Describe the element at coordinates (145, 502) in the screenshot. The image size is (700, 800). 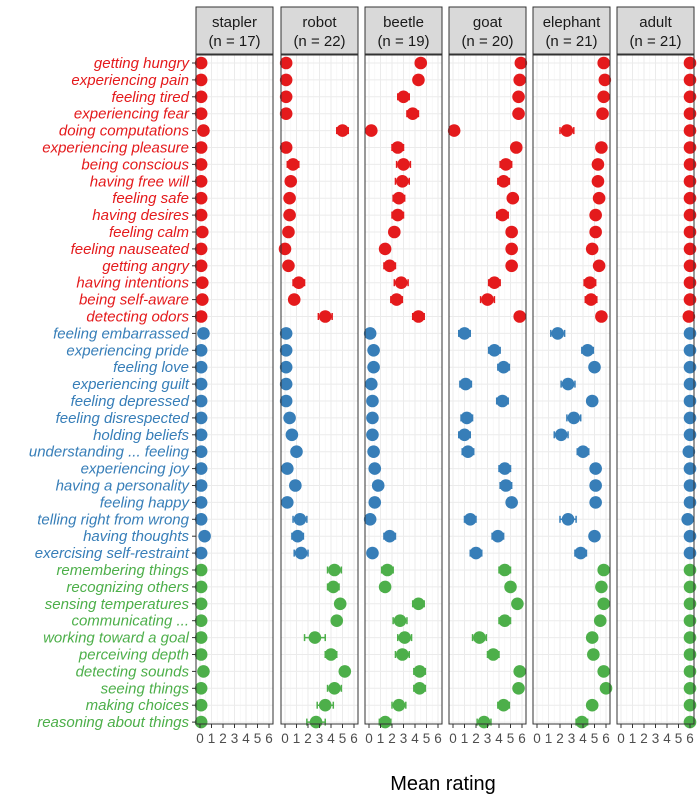
I see `row-label: feeling happy` at that location.